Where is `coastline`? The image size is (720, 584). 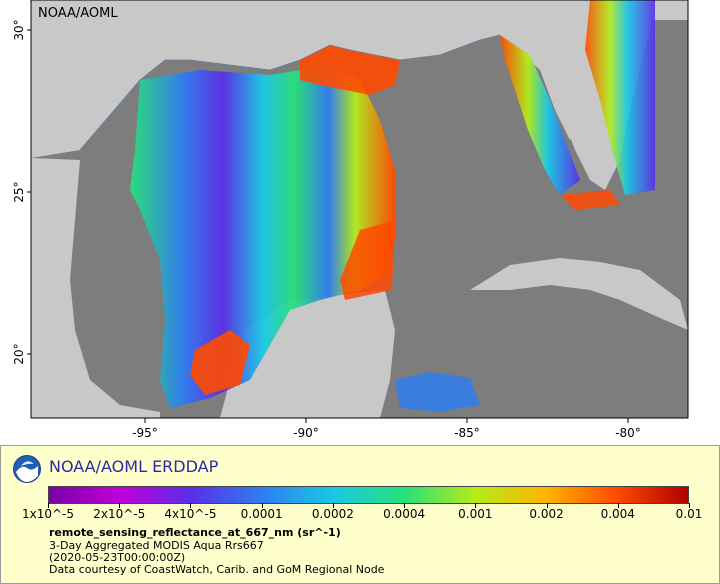 coastline is located at coordinates (290, 92).